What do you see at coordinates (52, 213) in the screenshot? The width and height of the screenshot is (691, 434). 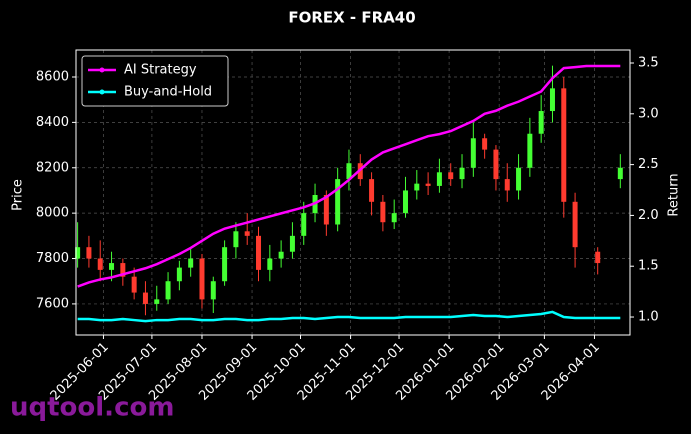 I see `y-tick-label: 8000` at bounding box center [52, 213].